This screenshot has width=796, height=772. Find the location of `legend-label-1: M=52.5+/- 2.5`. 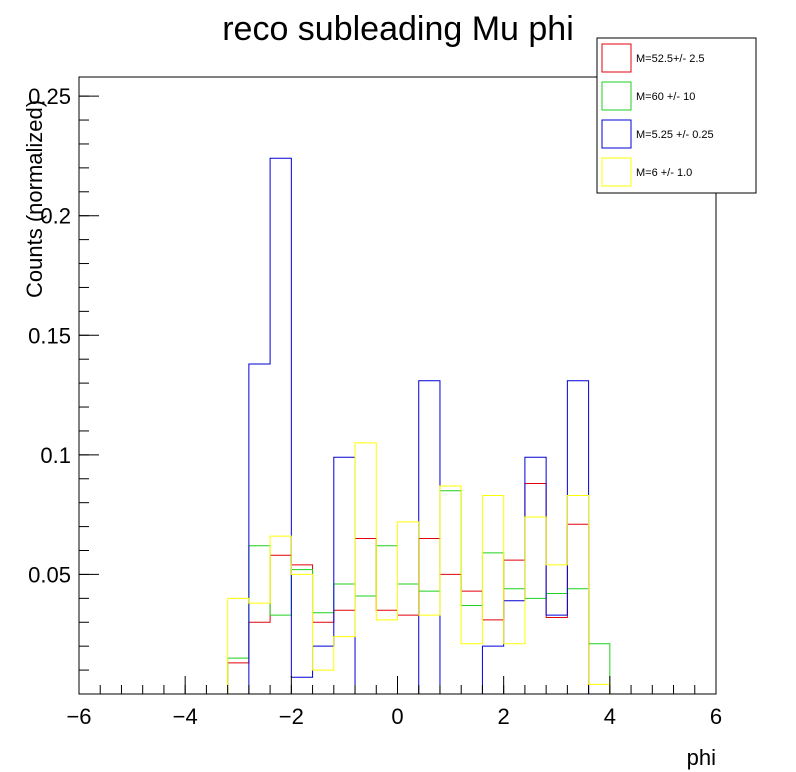

legend-label-1: M=52.5+/- 2.5 is located at coordinates (670, 59).